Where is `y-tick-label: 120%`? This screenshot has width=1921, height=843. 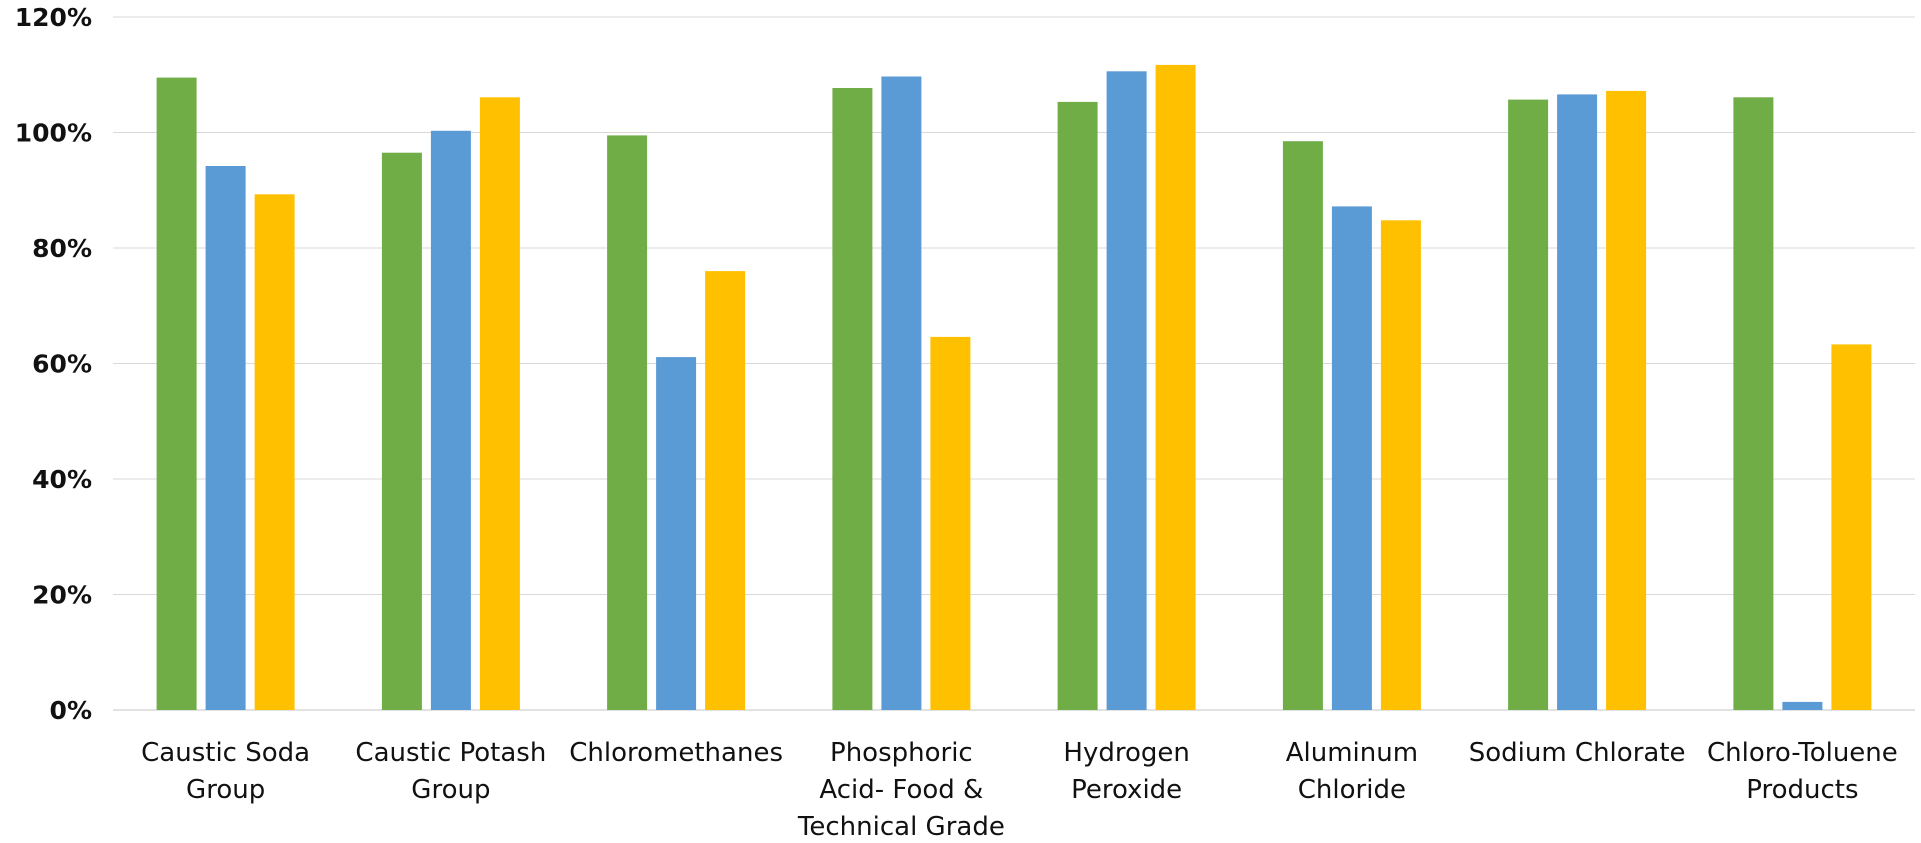
y-tick-label: 120% is located at coordinates (53, 17).